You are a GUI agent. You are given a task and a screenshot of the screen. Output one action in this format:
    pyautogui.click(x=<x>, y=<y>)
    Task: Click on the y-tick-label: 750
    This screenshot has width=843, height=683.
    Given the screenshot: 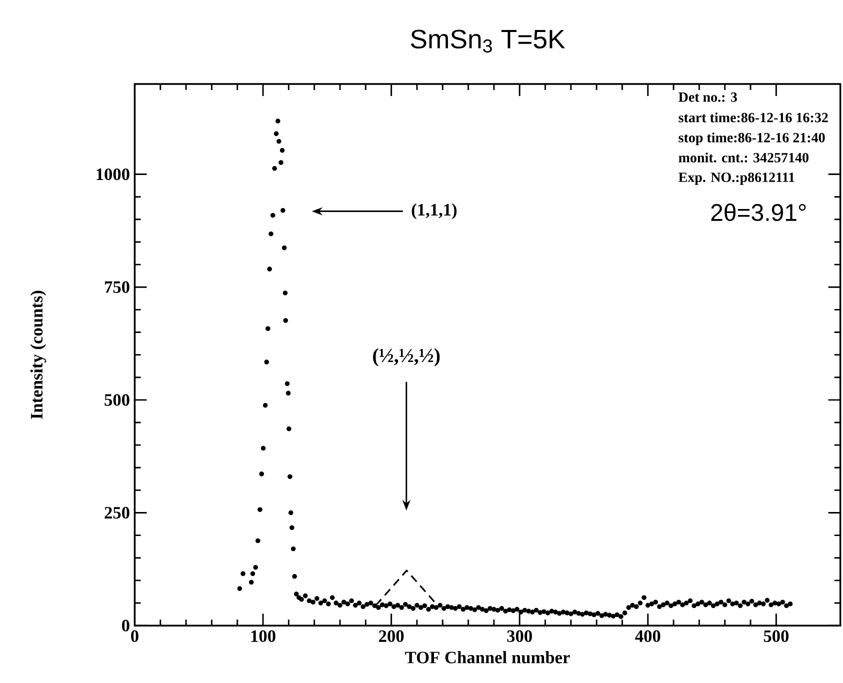 What is the action you would take?
    pyautogui.click(x=117, y=287)
    